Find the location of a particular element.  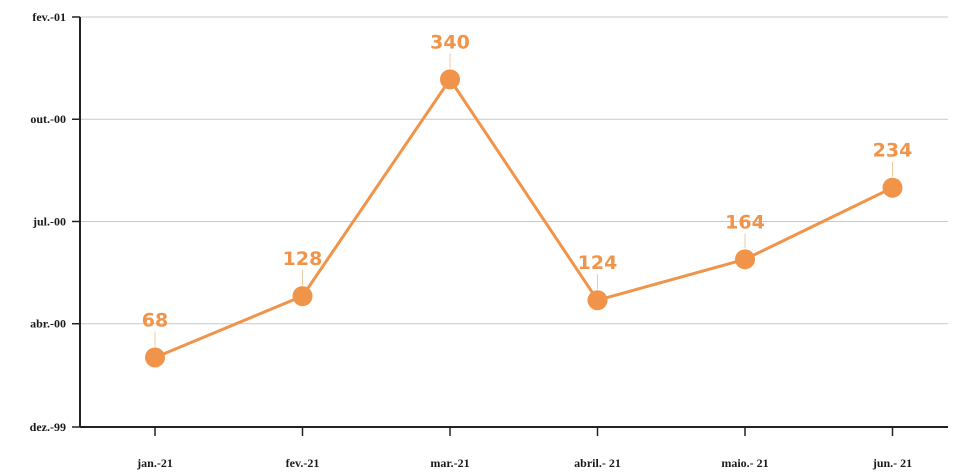

y-tick-label: jul.-00 is located at coordinates (49, 221).